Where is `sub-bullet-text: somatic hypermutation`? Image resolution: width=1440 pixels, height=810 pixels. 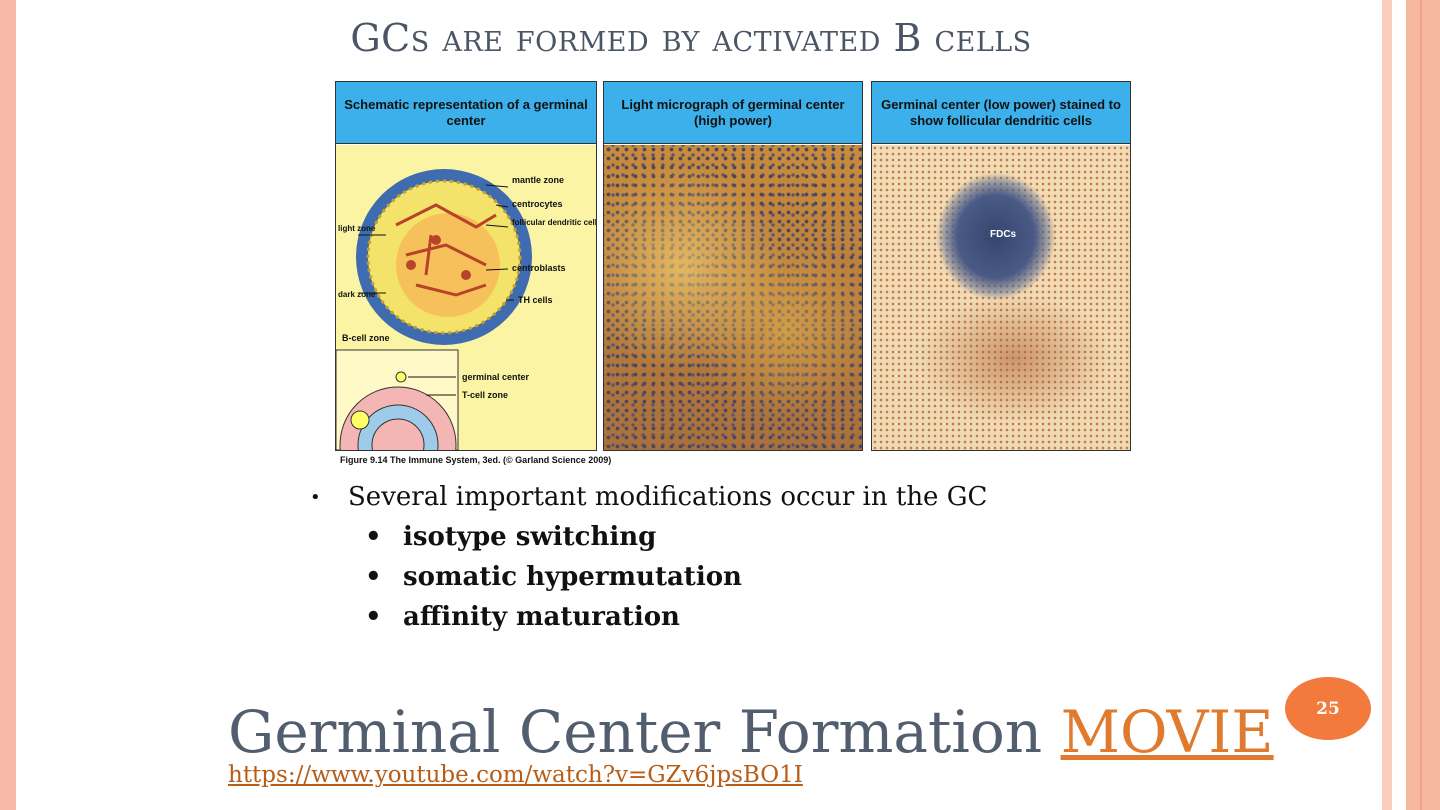 sub-bullet-text: somatic hypermutation is located at coordinates (572, 577).